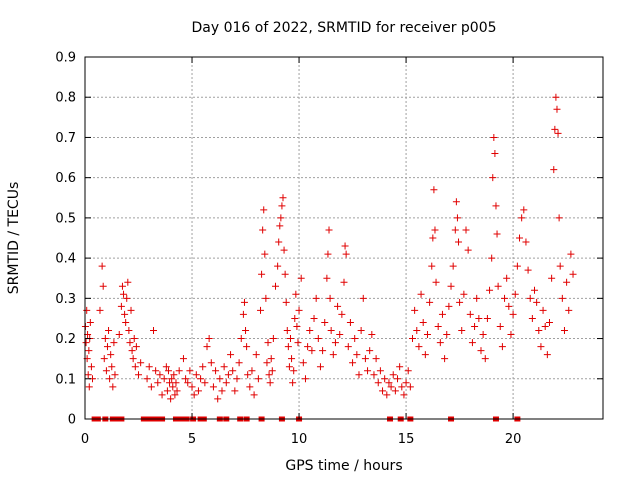 Image resolution: width=640 pixels, height=480 pixels. Describe the element at coordinates (72, 420) in the screenshot. I see `y-tick-label: 0` at that location.